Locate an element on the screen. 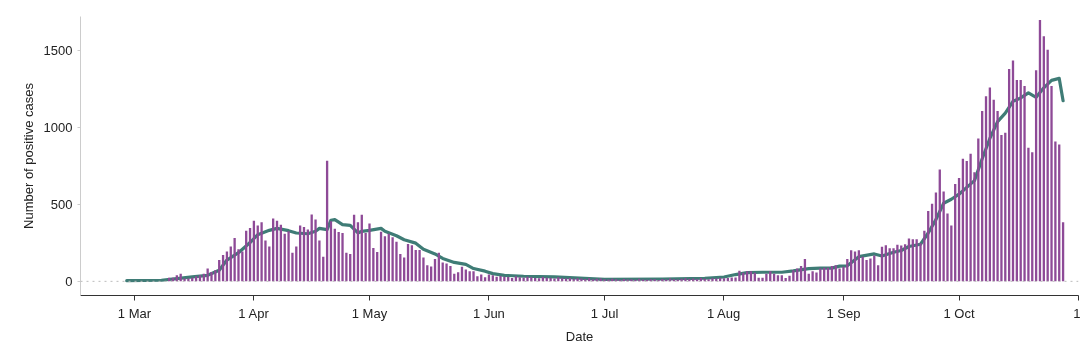 The width and height of the screenshot is (1080, 346). y-tick-label: 0 is located at coordinates (69, 281).